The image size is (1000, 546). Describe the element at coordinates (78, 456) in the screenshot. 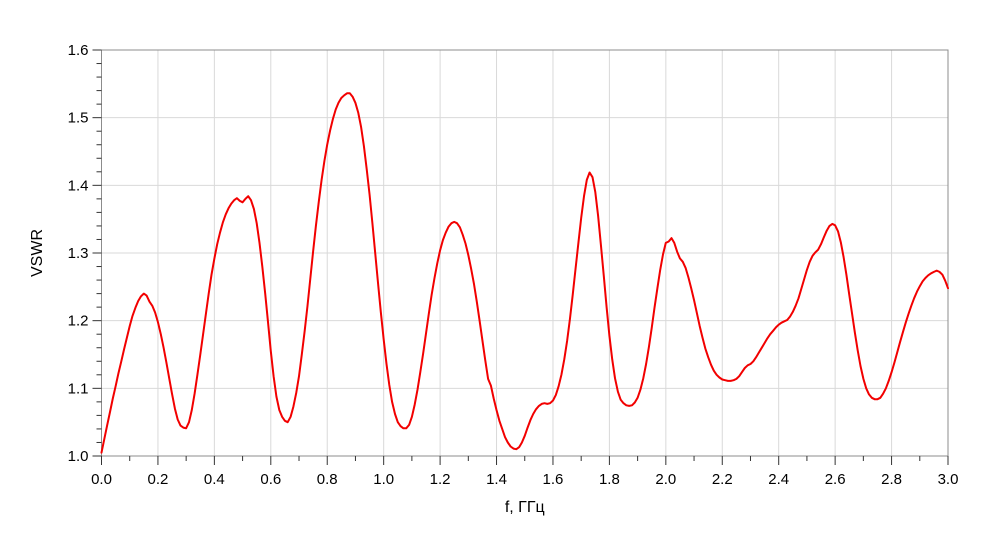

I see `y-tick-label: 1.0` at that location.